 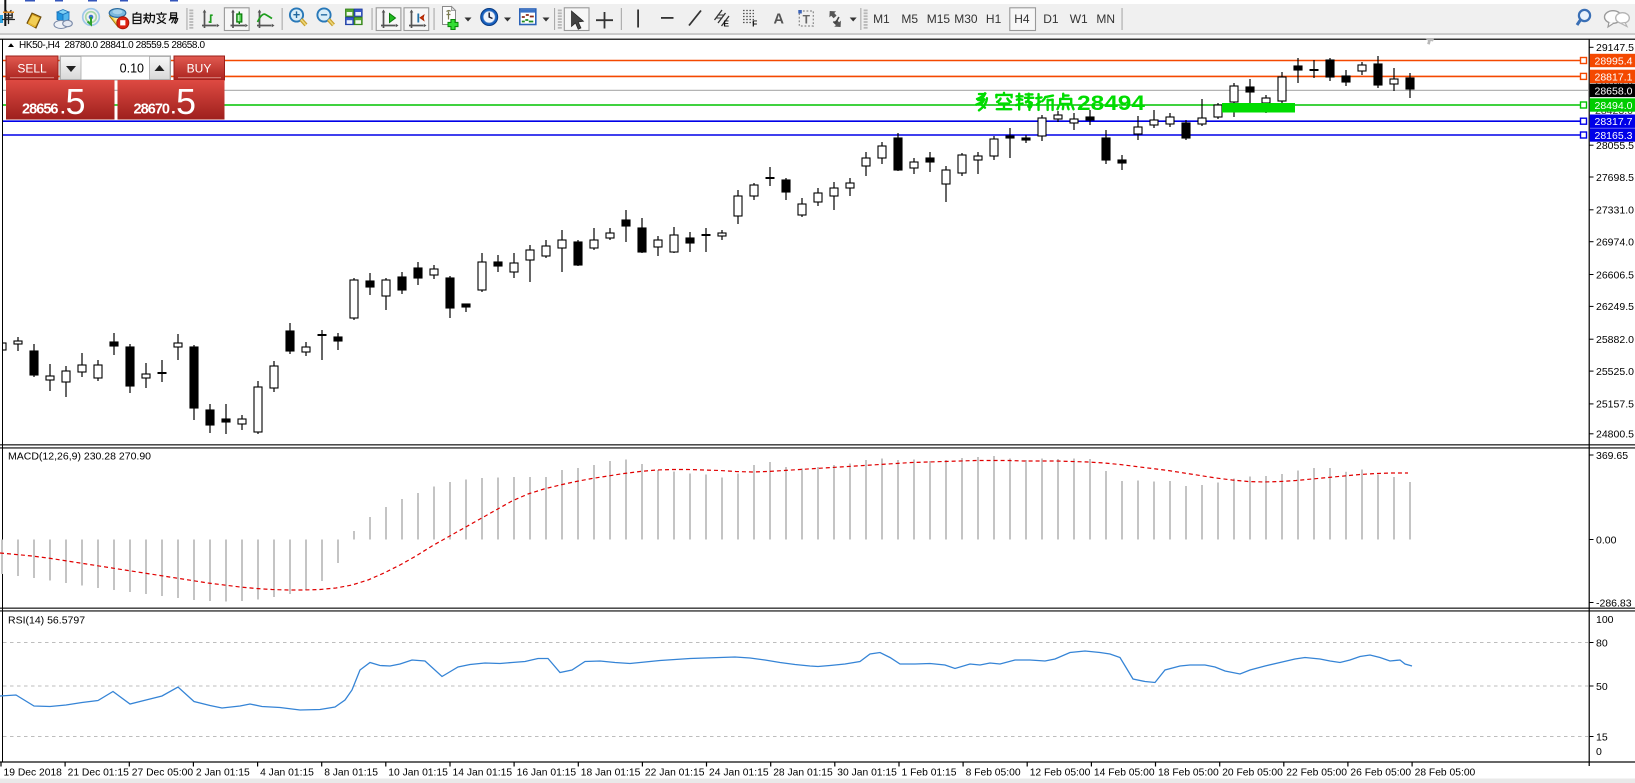 What do you see at coordinates (1602, 737) in the screenshot?
I see `svg-text: 15` at bounding box center [1602, 737].